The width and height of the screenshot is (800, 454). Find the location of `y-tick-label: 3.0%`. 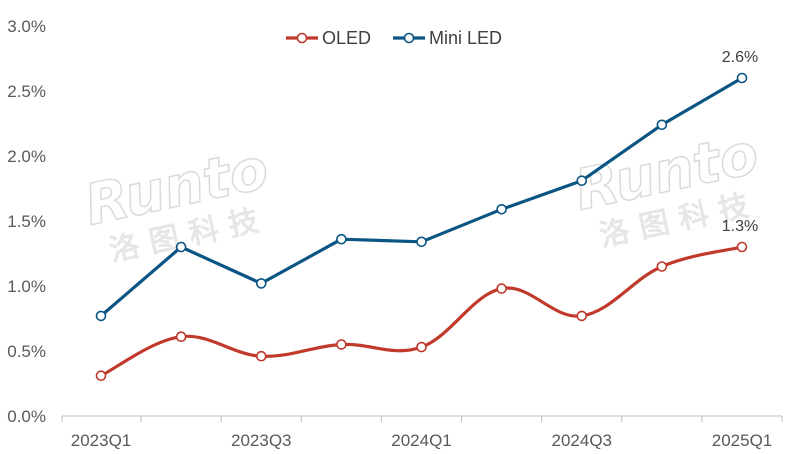

y-tick-label: 3.0% is located at coordinates (26, 26).